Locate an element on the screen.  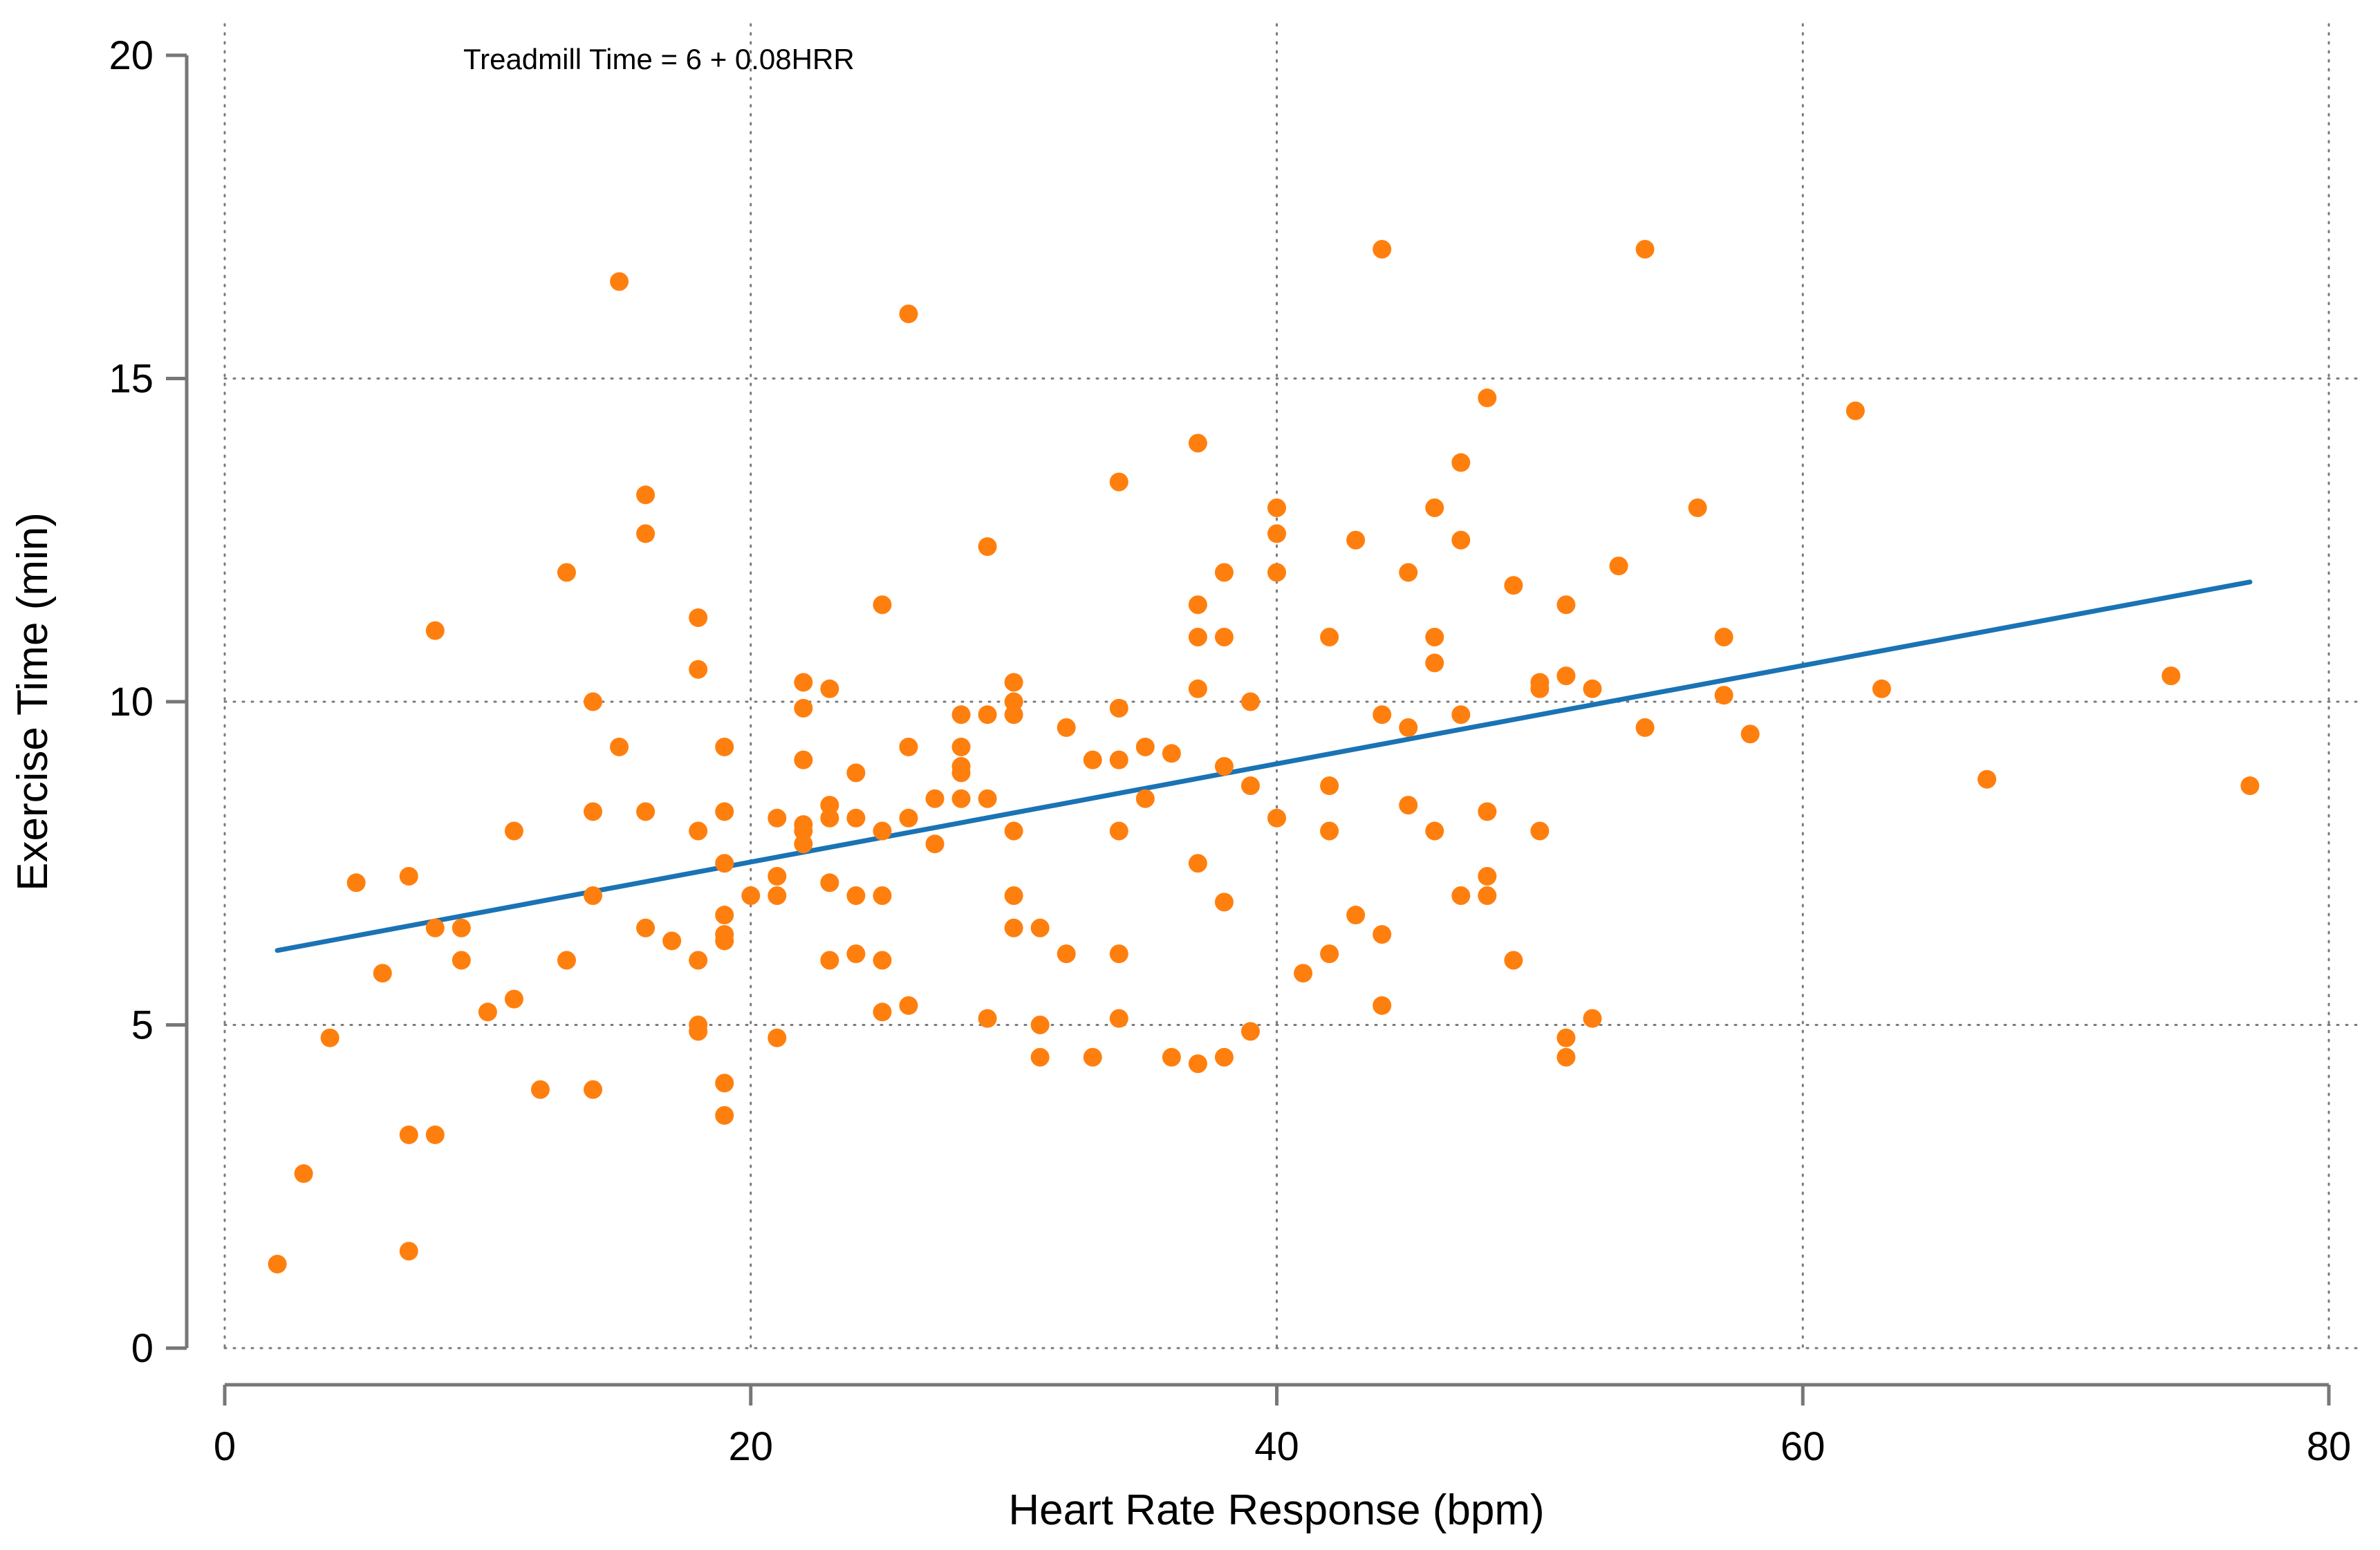
x-tick-label: 20 is located at coordinates (750, 1447).